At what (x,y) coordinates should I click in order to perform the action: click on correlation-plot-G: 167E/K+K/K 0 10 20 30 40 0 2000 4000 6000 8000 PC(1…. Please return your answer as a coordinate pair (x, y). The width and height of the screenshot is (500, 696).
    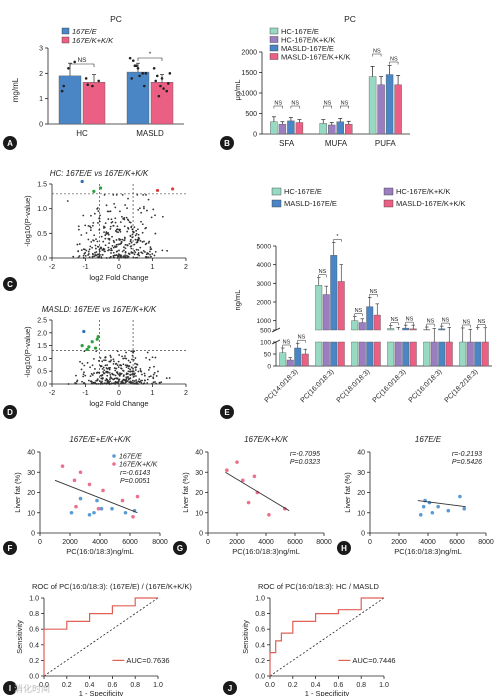
    Looking at the image, I should click on (256, 495).